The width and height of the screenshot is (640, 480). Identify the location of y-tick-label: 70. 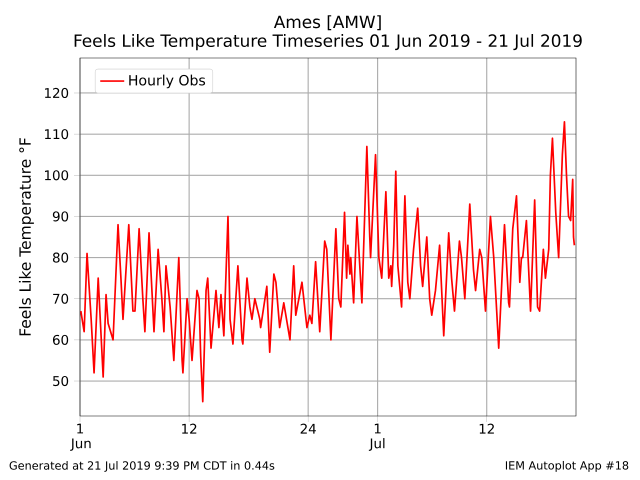
(60, 299).